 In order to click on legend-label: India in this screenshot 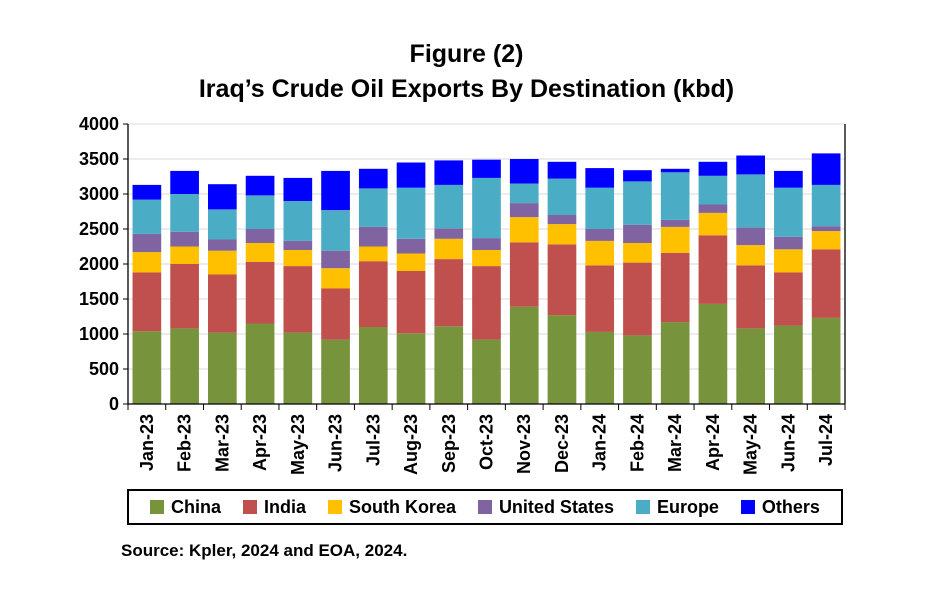, I will do `click(284, 506)`.